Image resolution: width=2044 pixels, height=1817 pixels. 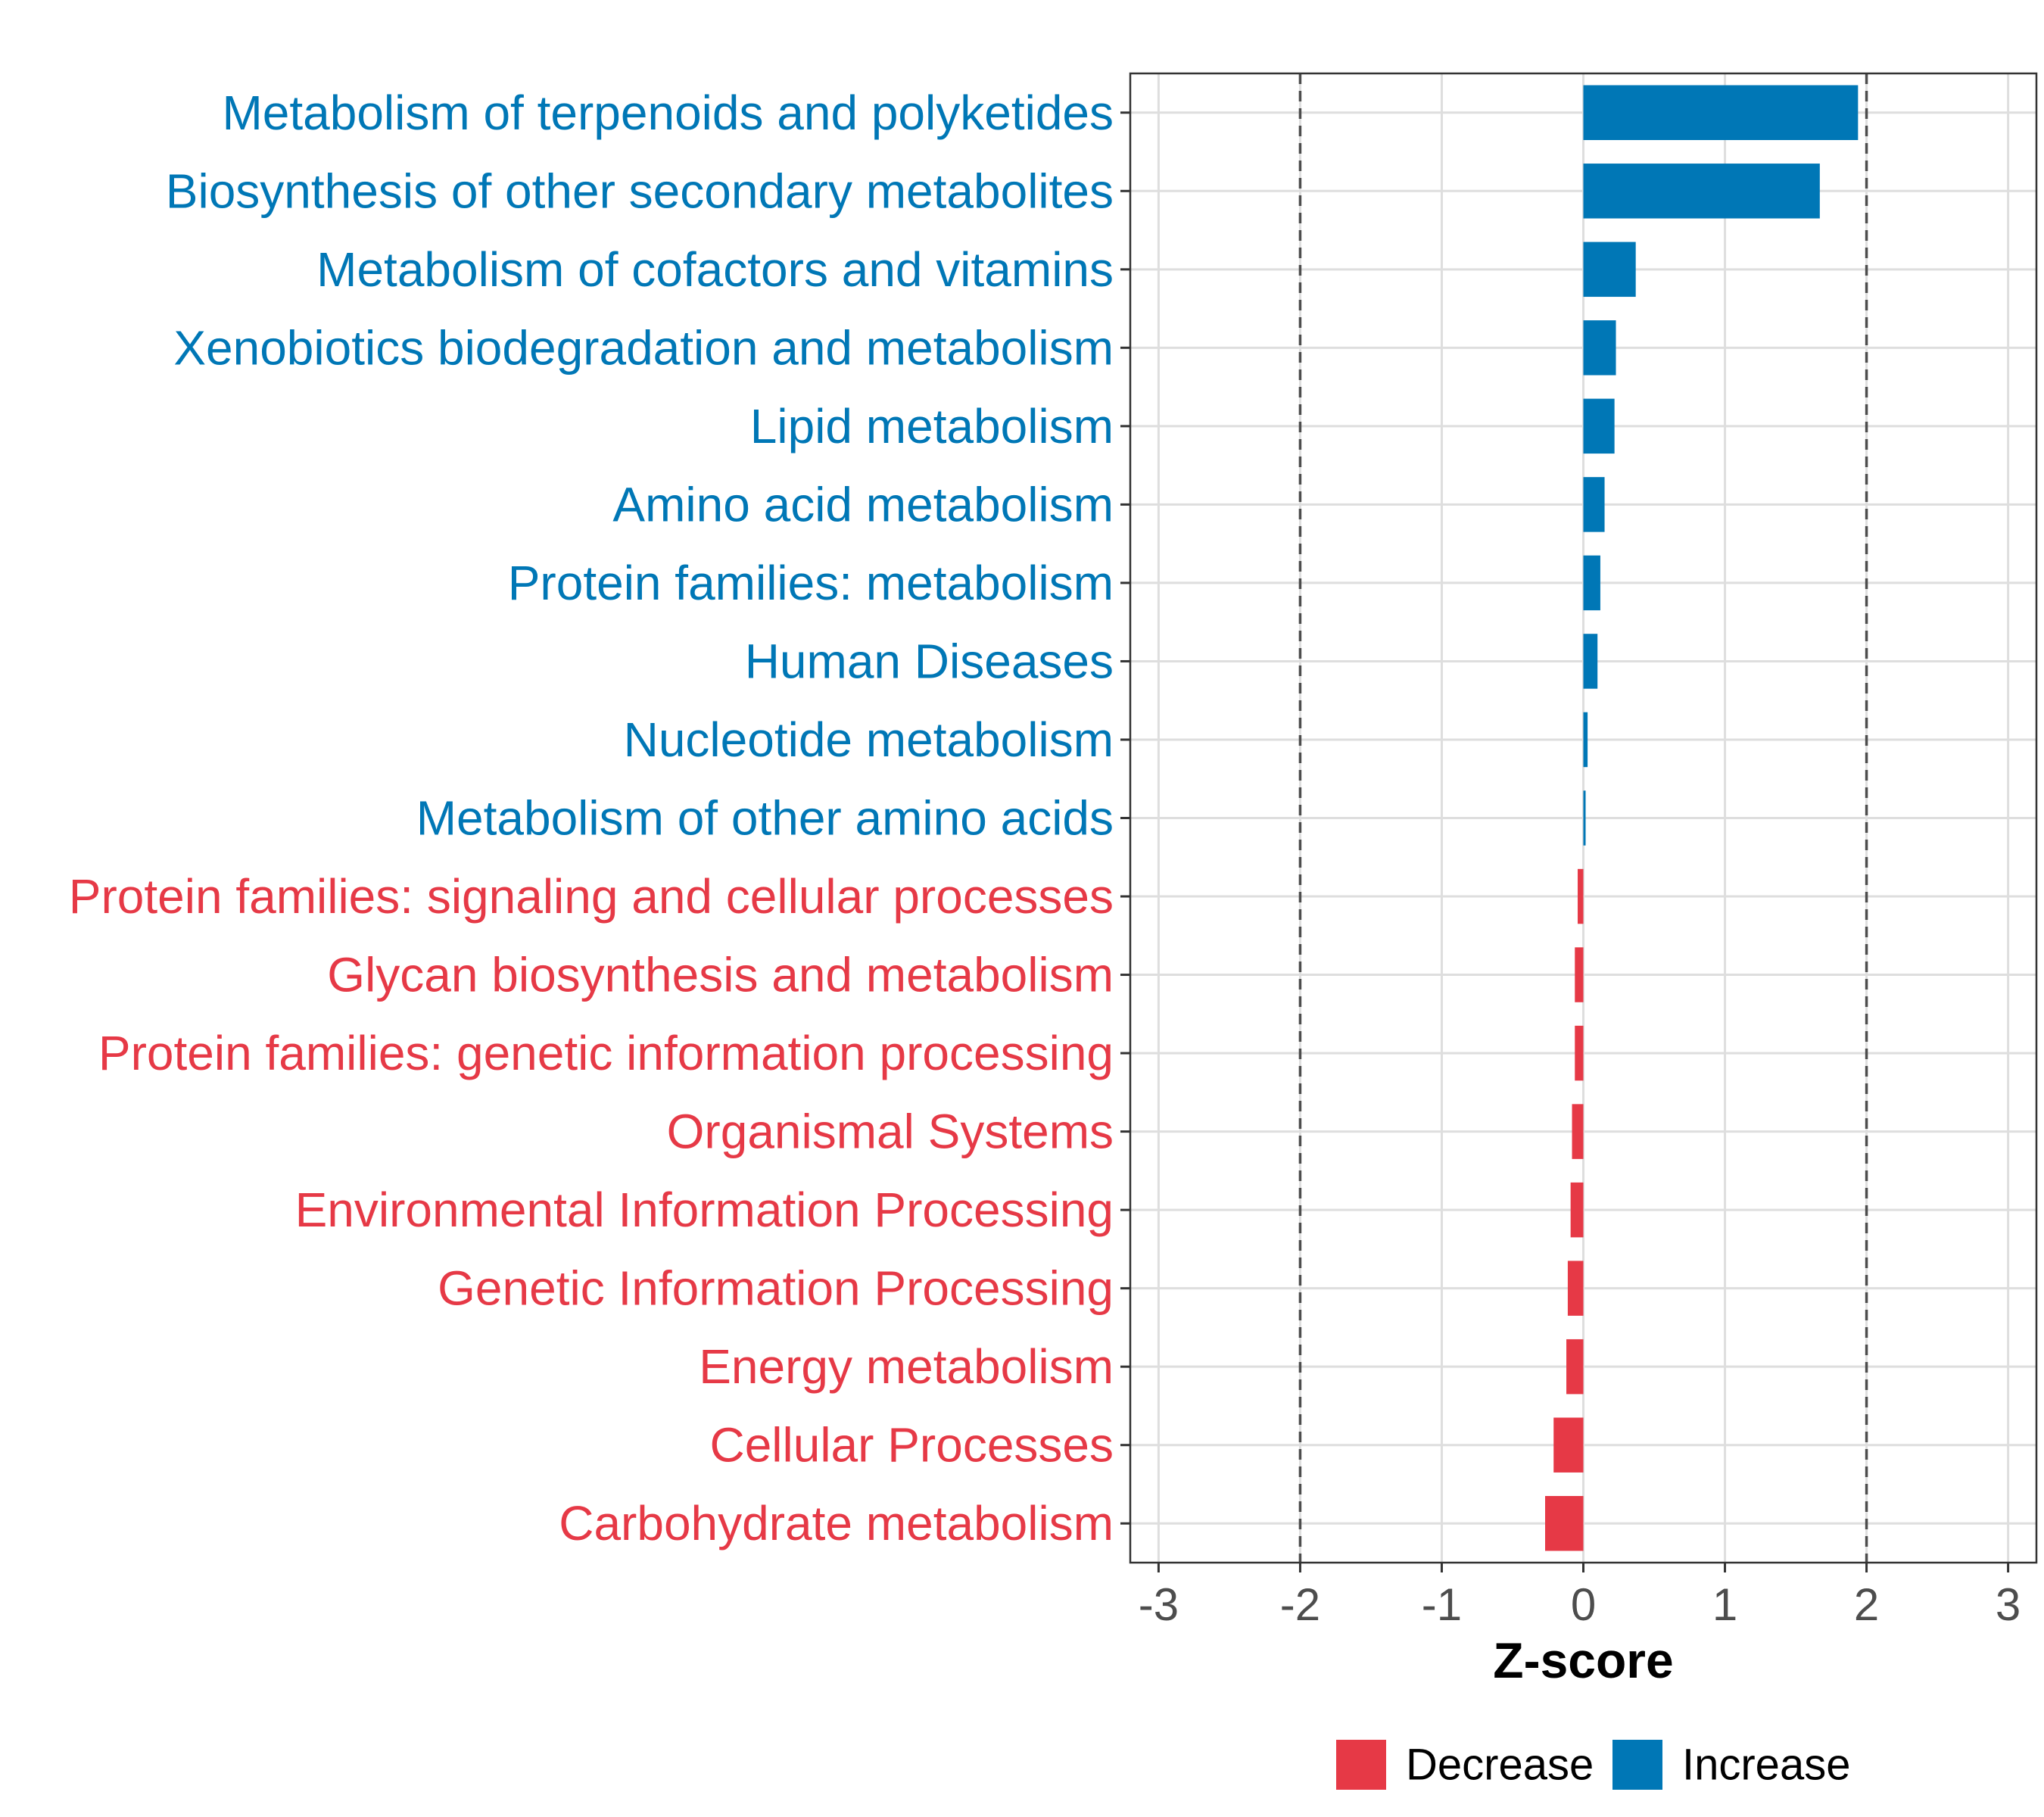 I want to click on y-label-metabolism-of-cofactors-and-vitamins: Metabolism of cofactors and vitamins, so click(x=715, y=269).